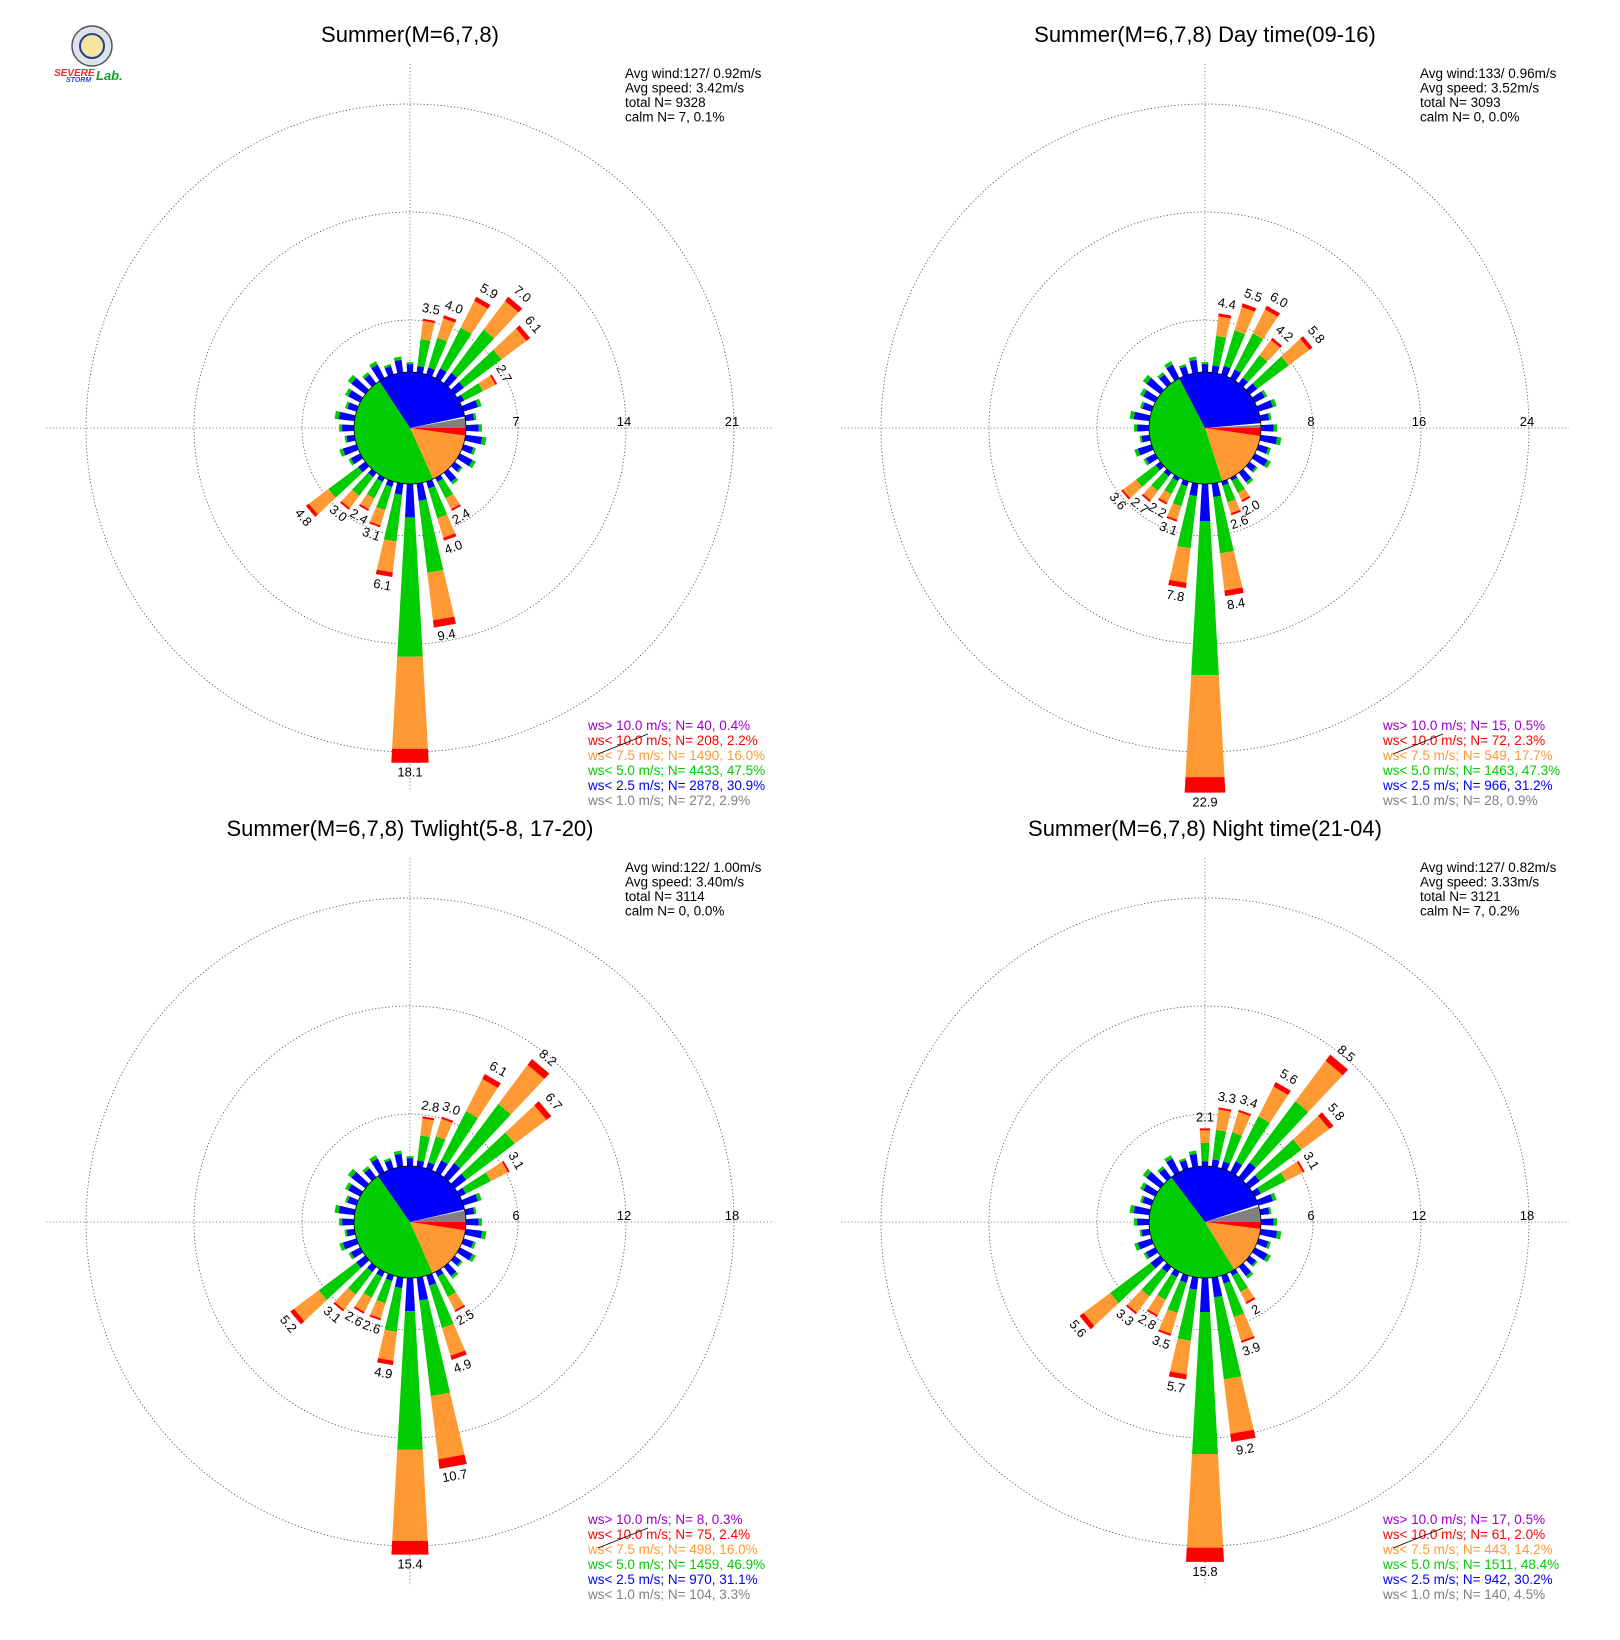  What do you see at coordinates (1419, 1215) in the screenshot?
I see `ring-label: 12` at bounding box center [1419, 1215].